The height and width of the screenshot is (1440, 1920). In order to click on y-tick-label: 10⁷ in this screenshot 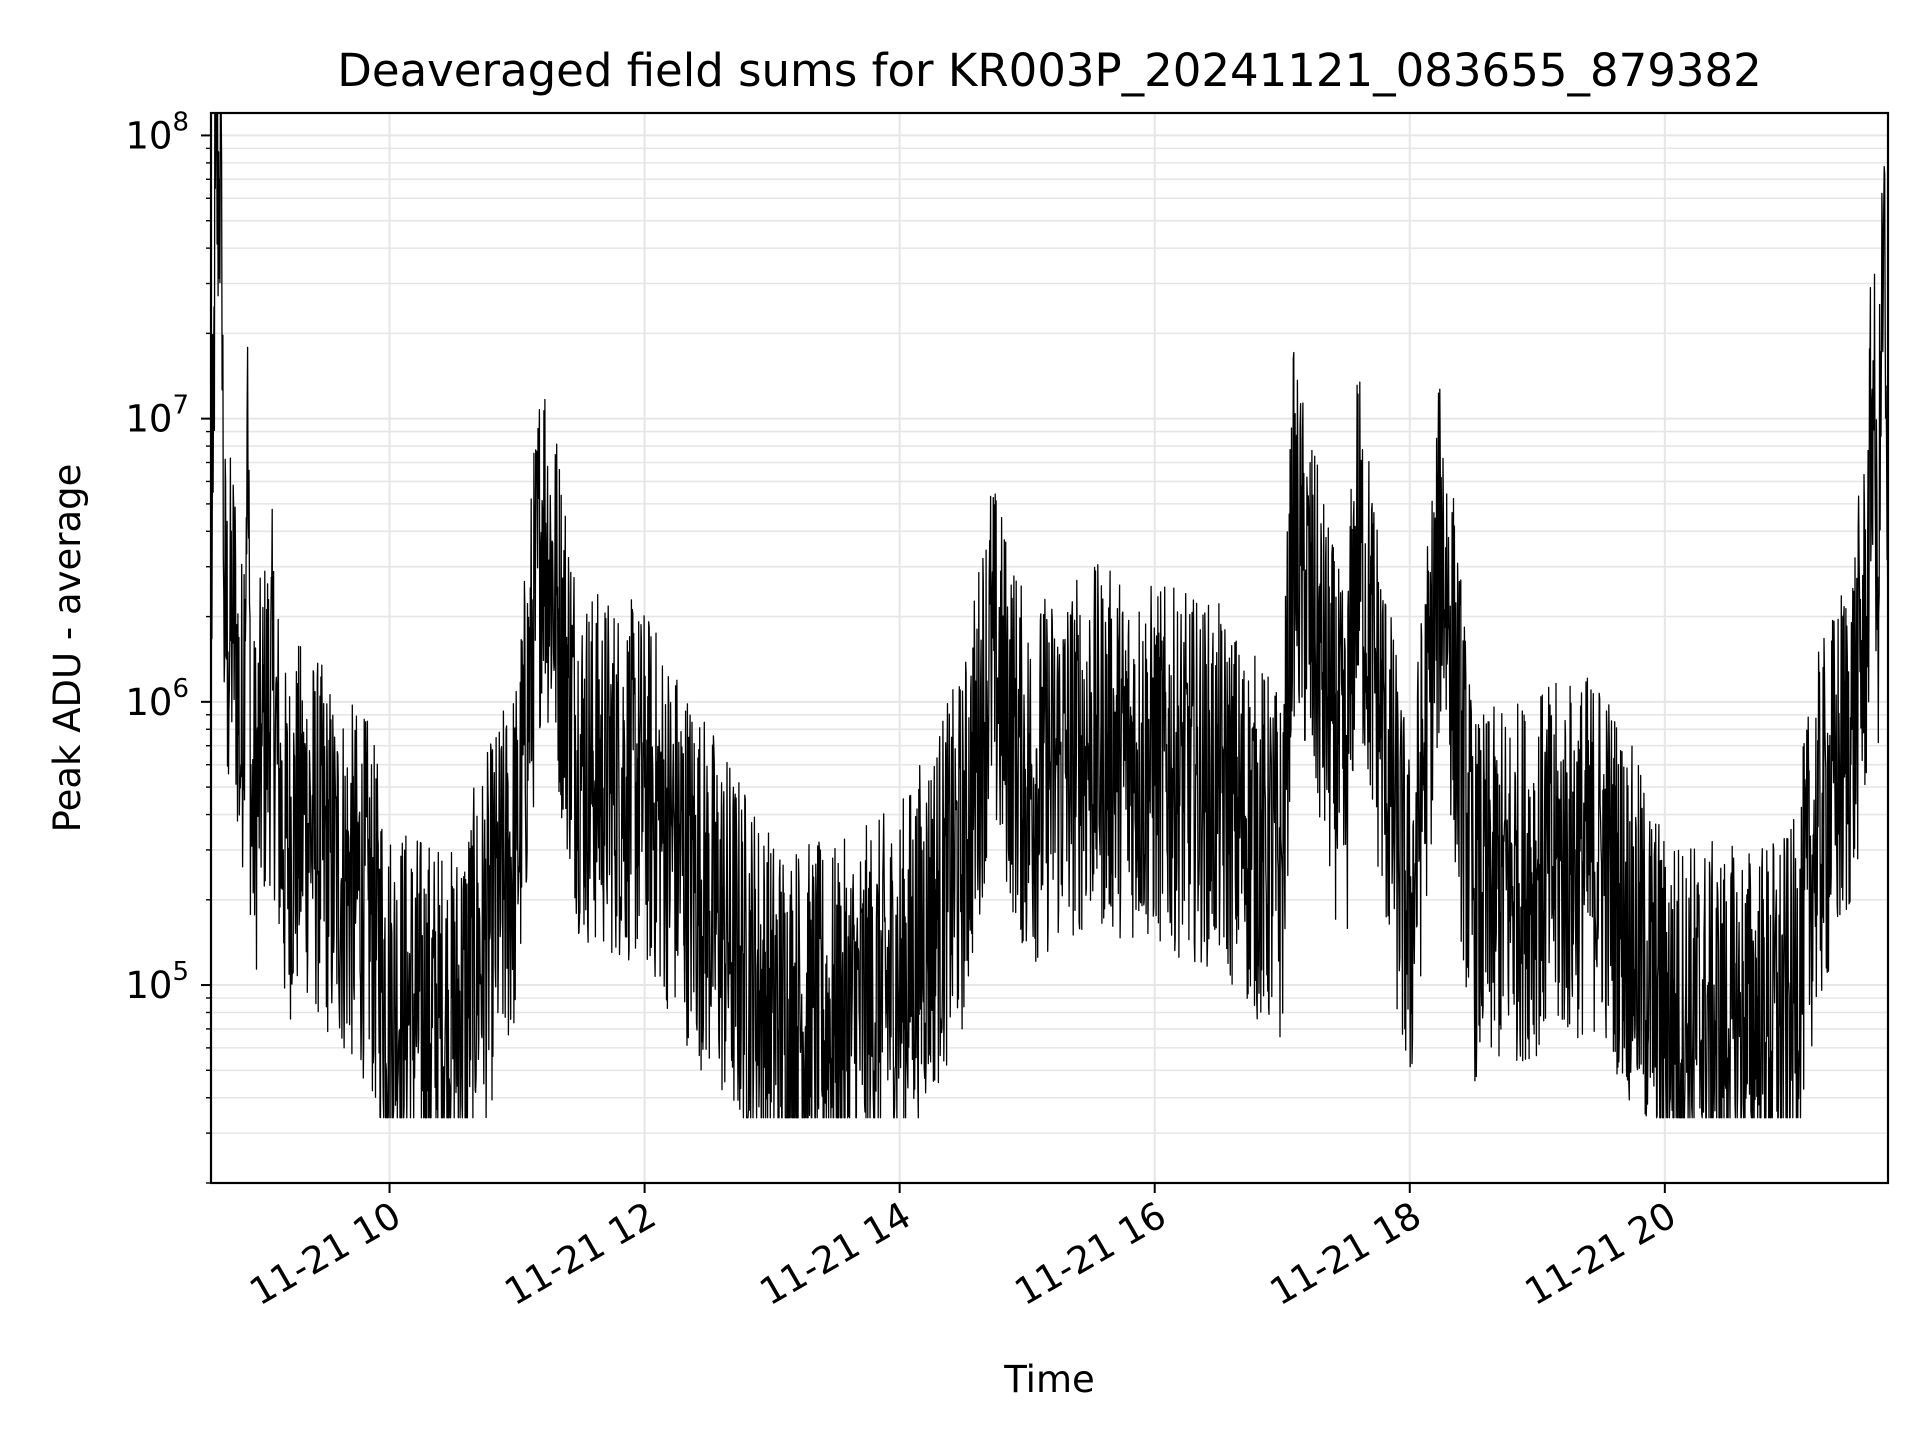, I will do `click(157, 416)`.